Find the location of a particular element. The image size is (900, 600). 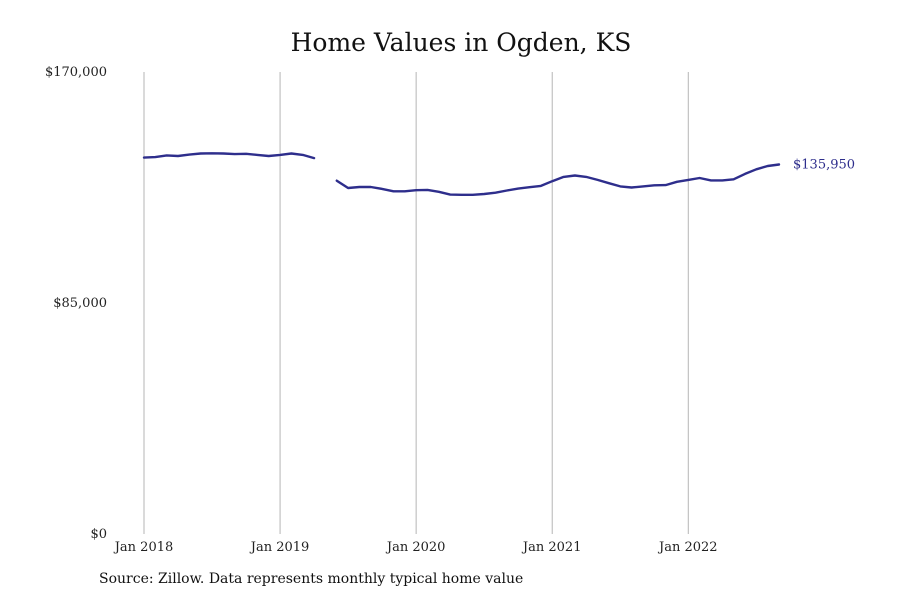

y-tick-label-2: $170,000 is located at coordinates (76, 72).